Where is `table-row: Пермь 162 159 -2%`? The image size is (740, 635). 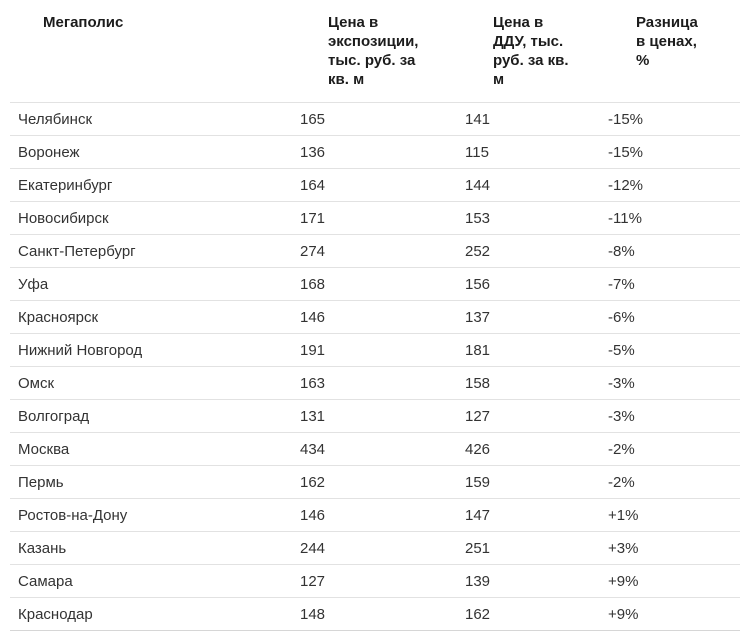
table-row: Пермь 162 159 -2% is located at coordinates (375, 482).